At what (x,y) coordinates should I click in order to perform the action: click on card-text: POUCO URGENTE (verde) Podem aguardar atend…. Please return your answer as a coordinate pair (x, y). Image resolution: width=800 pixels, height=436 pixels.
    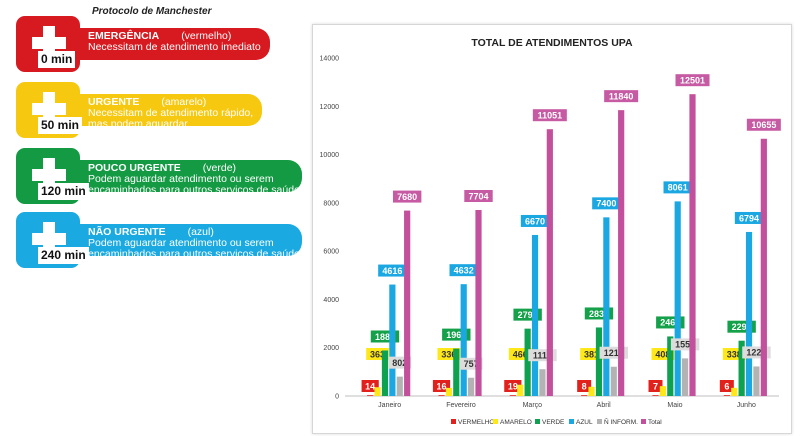
    Looking at the image, I should click on (194, 179).